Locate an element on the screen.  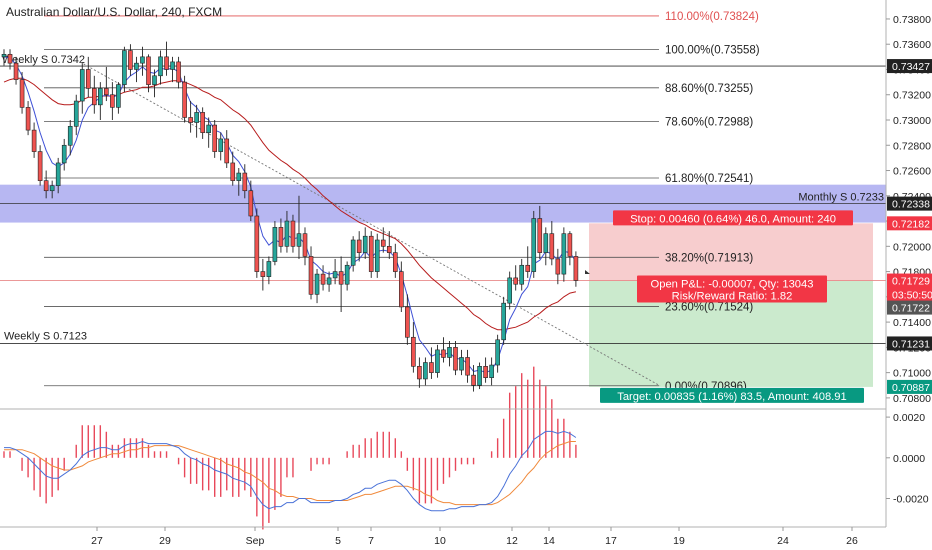
price-axis-tag: 0.72182 is located at coordinates (911, 224).